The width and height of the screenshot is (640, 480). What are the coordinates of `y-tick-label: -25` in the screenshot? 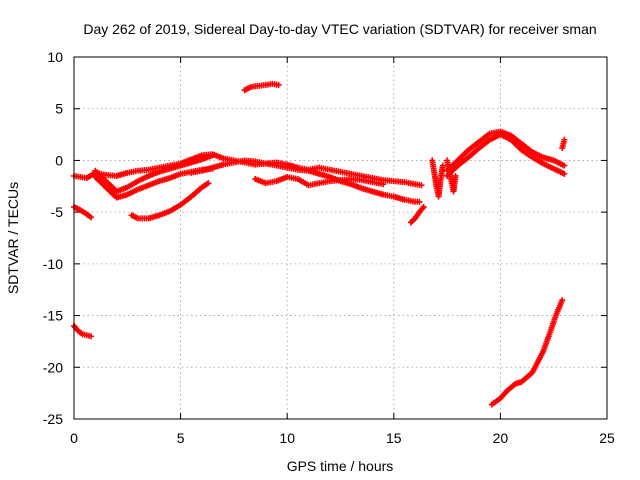 It's located at (53, 419).